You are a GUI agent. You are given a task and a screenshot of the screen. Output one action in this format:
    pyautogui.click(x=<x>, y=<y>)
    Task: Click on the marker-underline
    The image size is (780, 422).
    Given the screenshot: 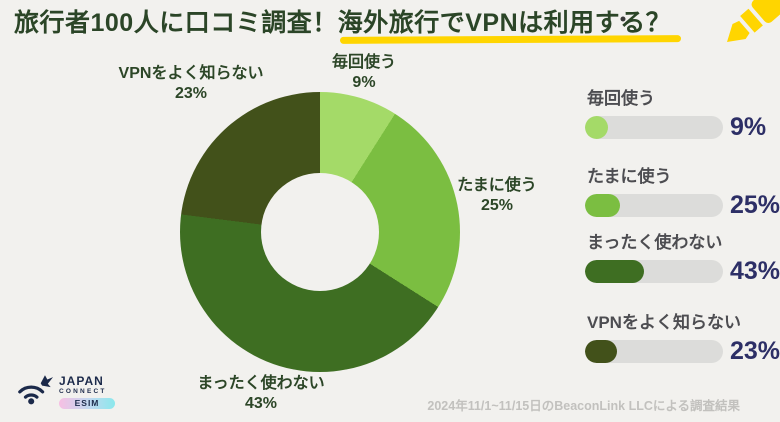 What is the action you would take?
    pyautogui.click(x=510, y=39)
    